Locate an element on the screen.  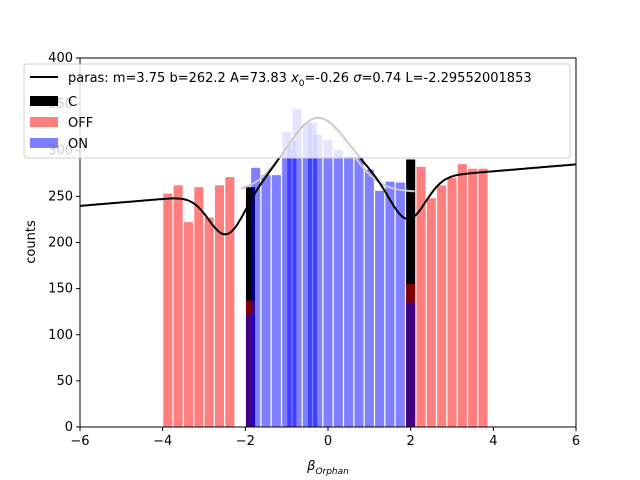
x-tick-label: 2 is located at coordinates (411, 441).